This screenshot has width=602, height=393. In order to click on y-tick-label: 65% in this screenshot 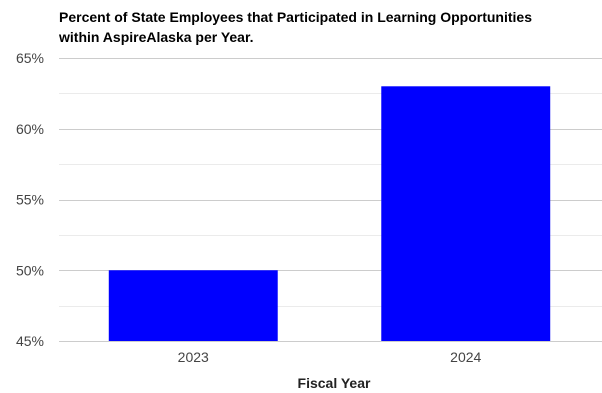, I will do `click(30, 58)`.